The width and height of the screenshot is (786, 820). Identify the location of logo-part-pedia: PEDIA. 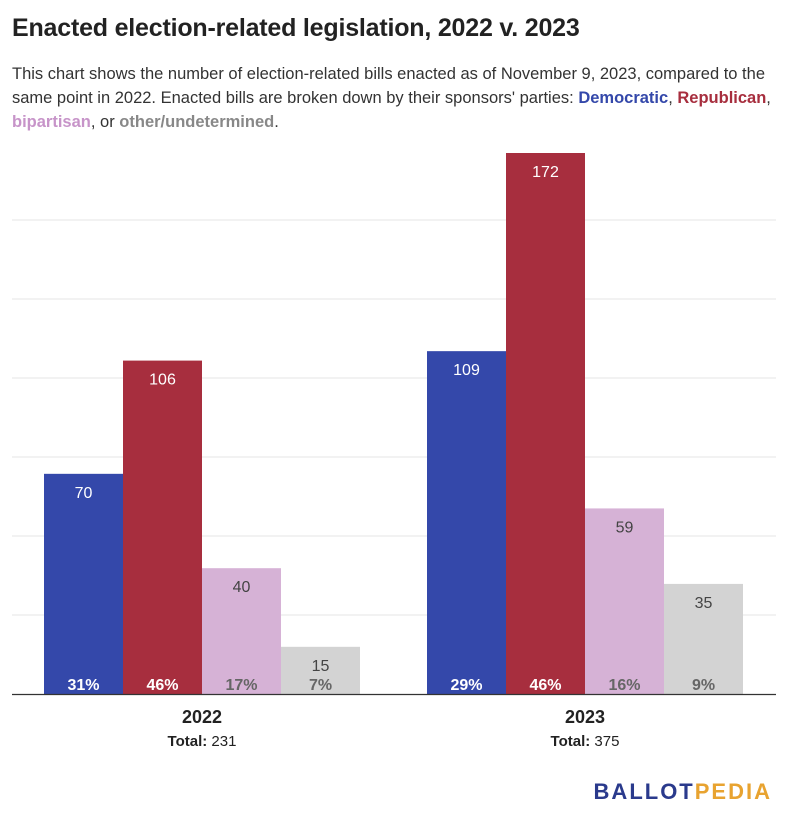
(733, 791).